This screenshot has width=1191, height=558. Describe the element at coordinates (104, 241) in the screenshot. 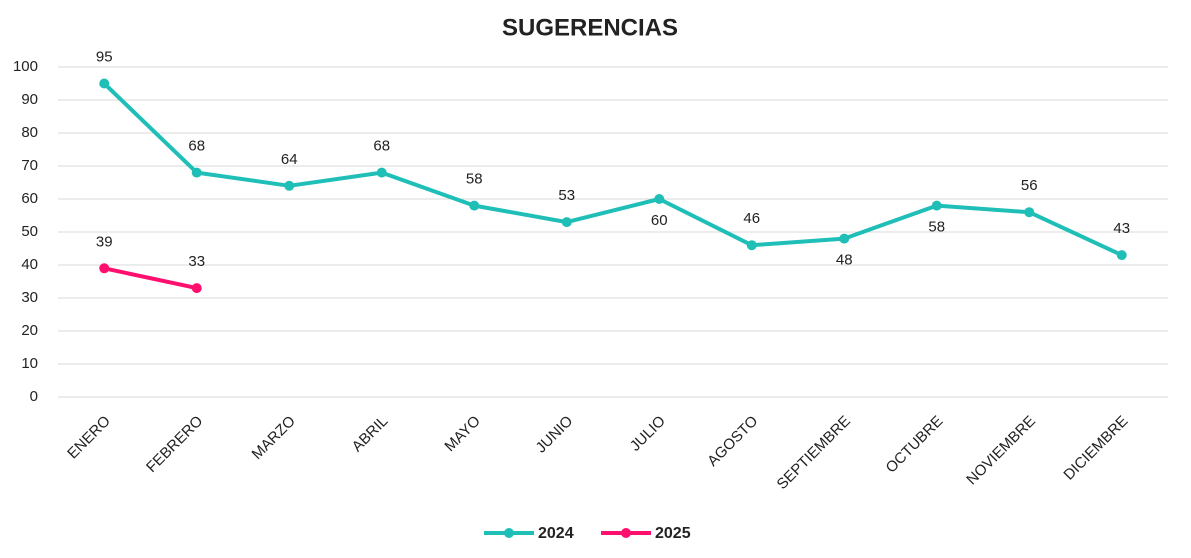

I see `data-label: 39` at that location.